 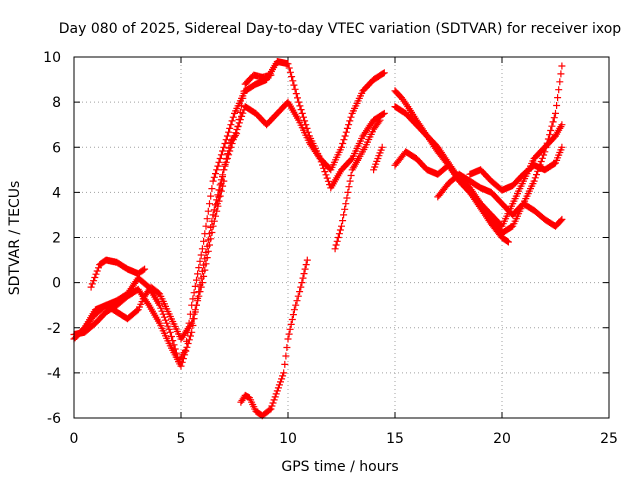 What do you see at coordinates (74, 439) in the screenshot?
I see `x-tick-label: 0` at bounding box center [74, 439].